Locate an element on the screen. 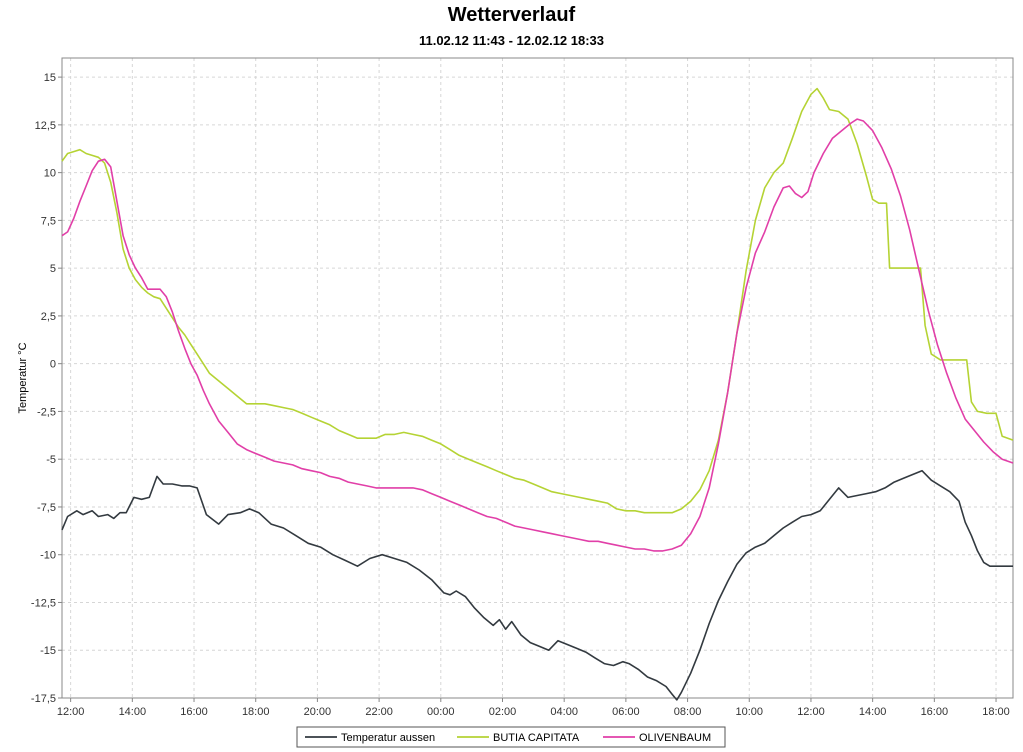 Image resolution: width=1023 pixels, height=752 pixels. y-tick-label: 12,5 is located at coordinates (45, 126).